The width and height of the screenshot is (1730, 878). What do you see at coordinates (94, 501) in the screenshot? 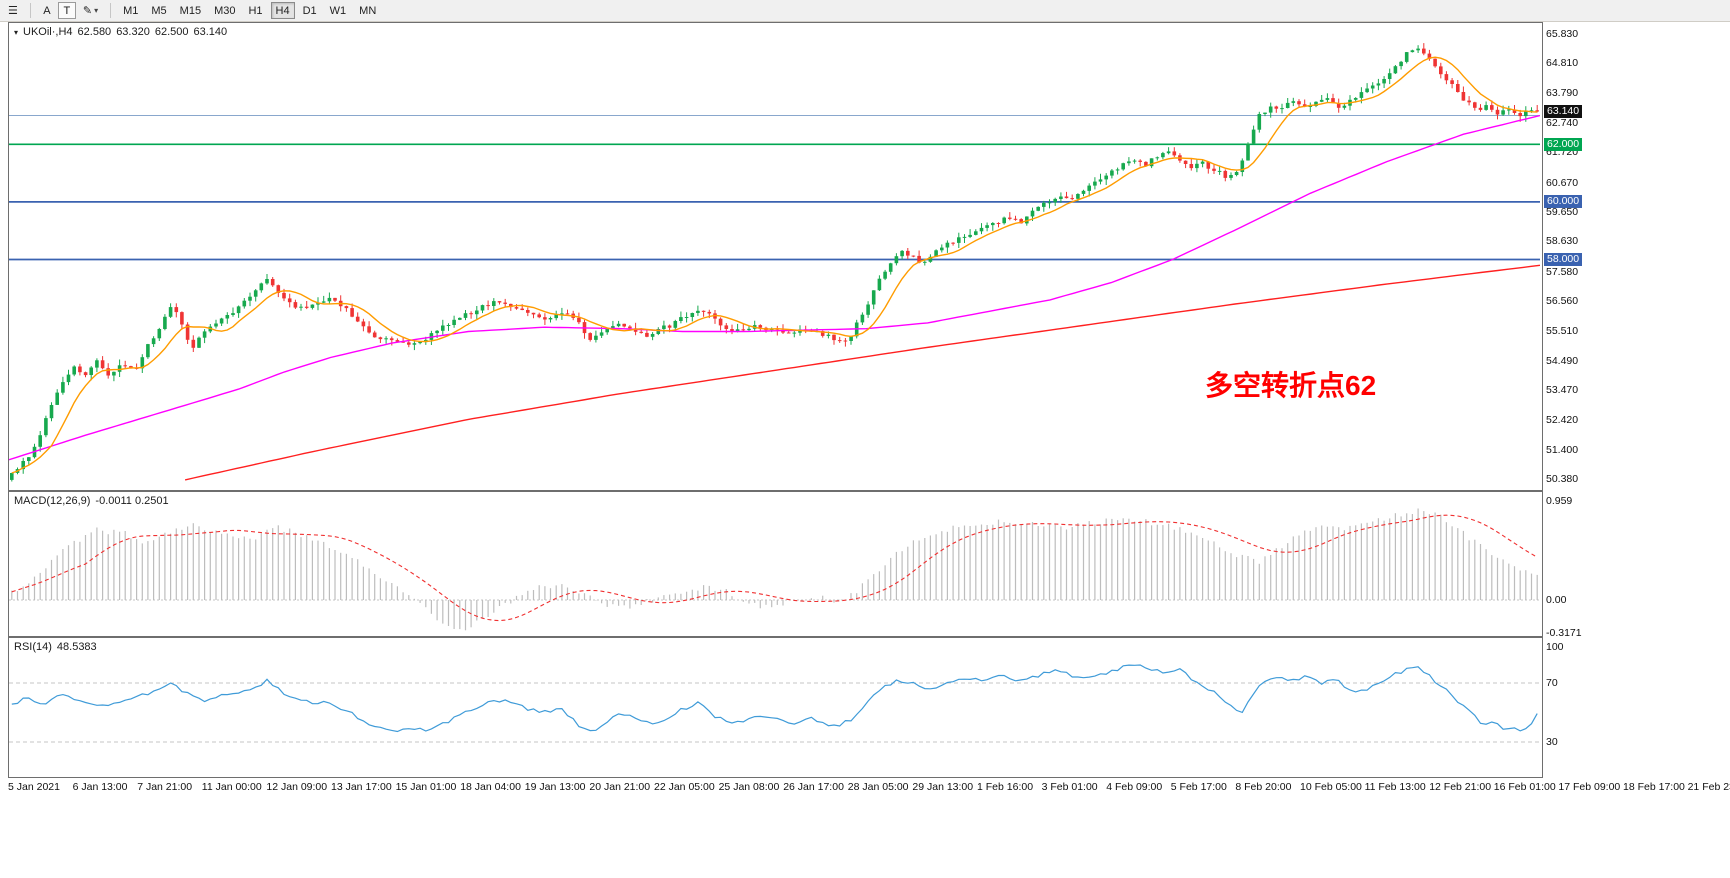
I see `macd-label: MACD(12,26,9) -0.0011 0.2501` at bounding box center [94, 501].